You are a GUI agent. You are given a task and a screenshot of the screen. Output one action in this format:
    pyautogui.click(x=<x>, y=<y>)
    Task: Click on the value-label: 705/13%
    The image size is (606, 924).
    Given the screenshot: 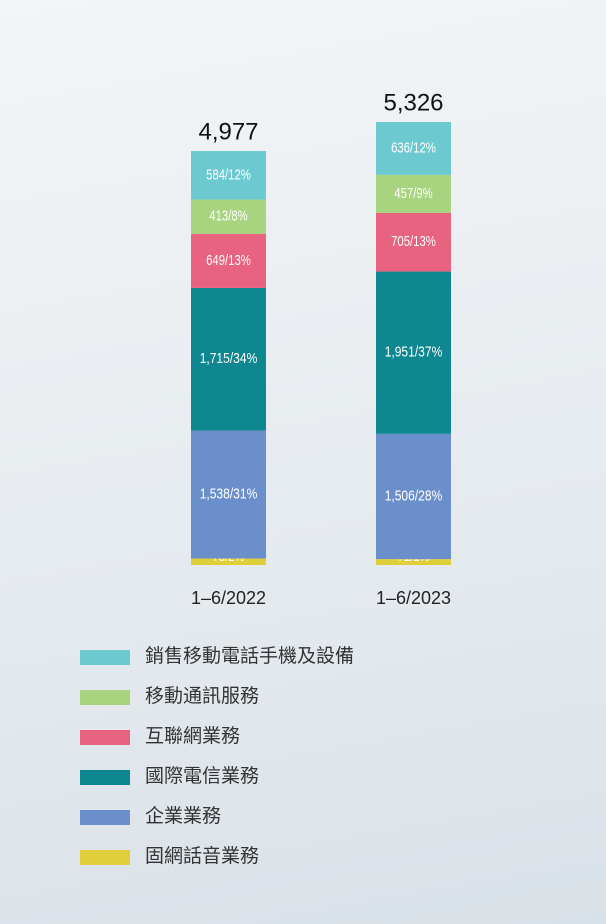 What is the action you would take?
    pyautogui.click(x=413, y=241)
    